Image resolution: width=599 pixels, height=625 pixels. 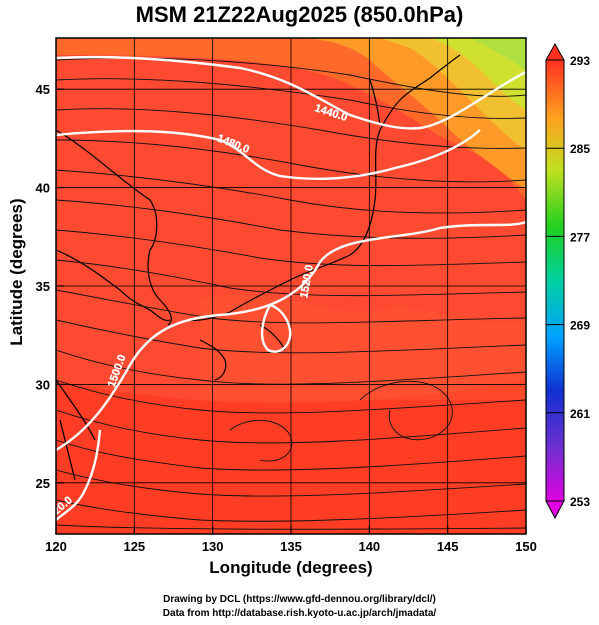 What do you see at coordinates (369, 546) in the screenshot?
I see `x-tick-label-140: 140` at bounding box center [369, 546].